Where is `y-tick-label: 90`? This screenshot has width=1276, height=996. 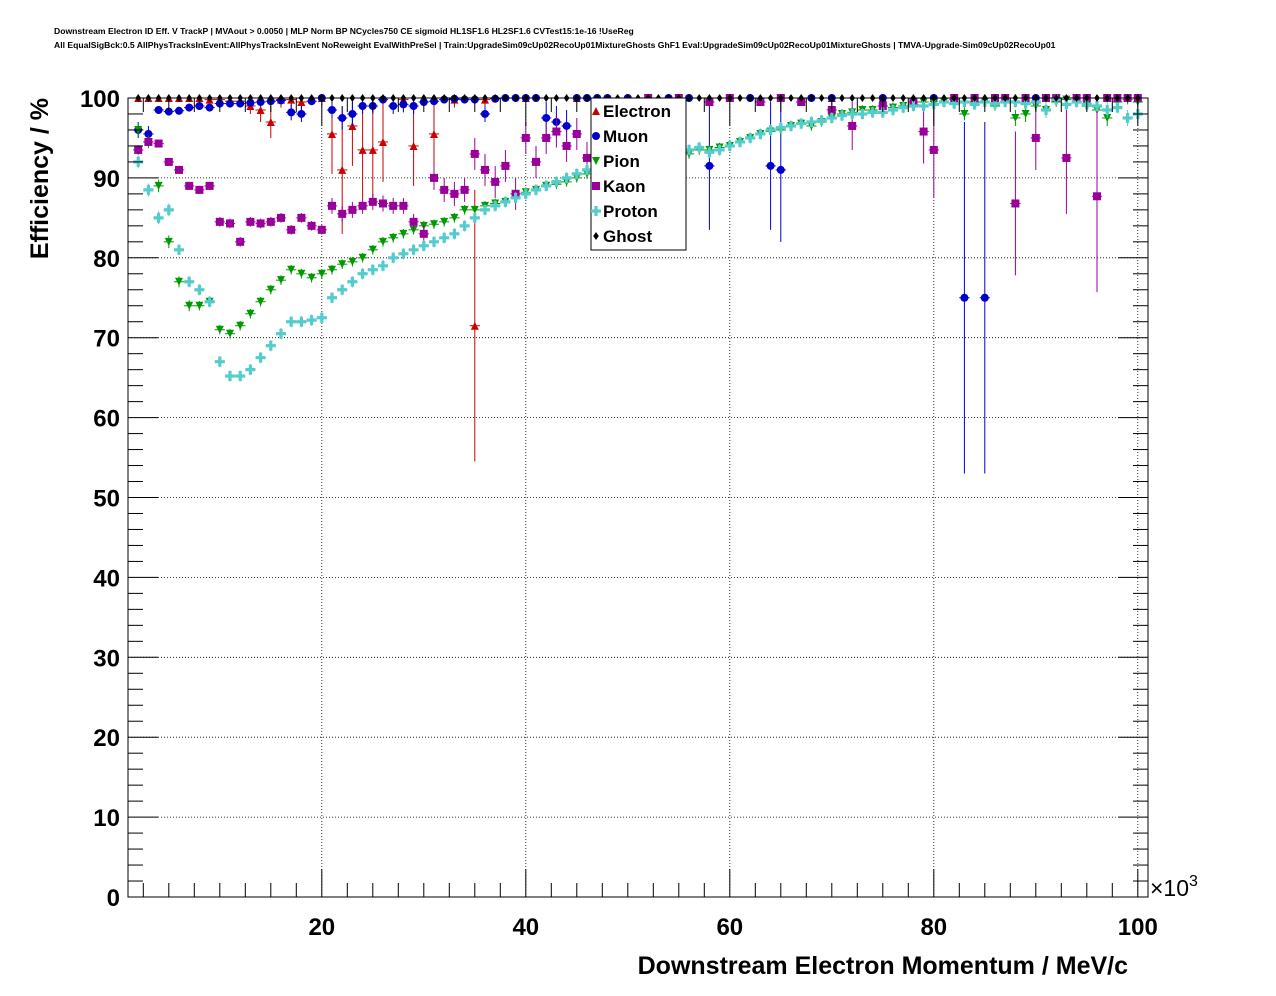 y-tick-label: 90 is located at coordinates (106, 179).